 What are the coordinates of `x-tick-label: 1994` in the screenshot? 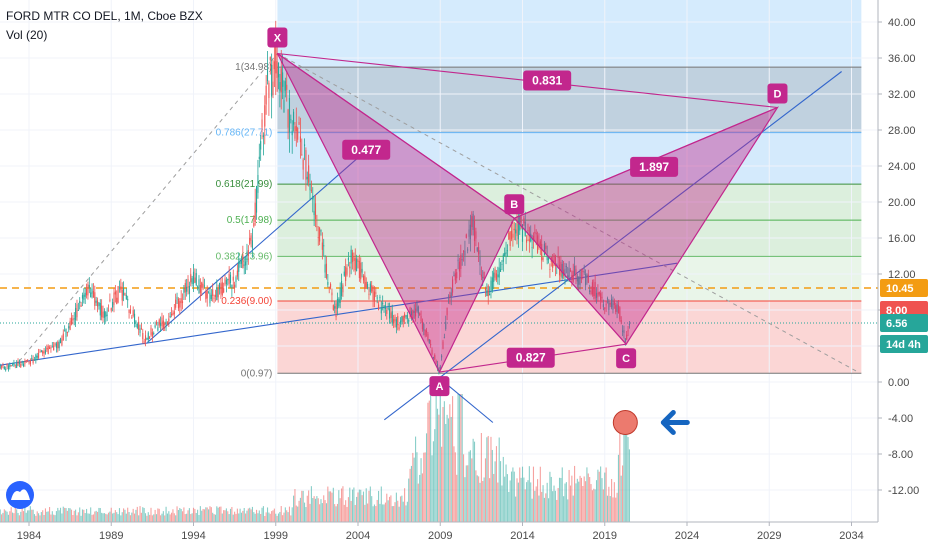 It's located at (193, 536).